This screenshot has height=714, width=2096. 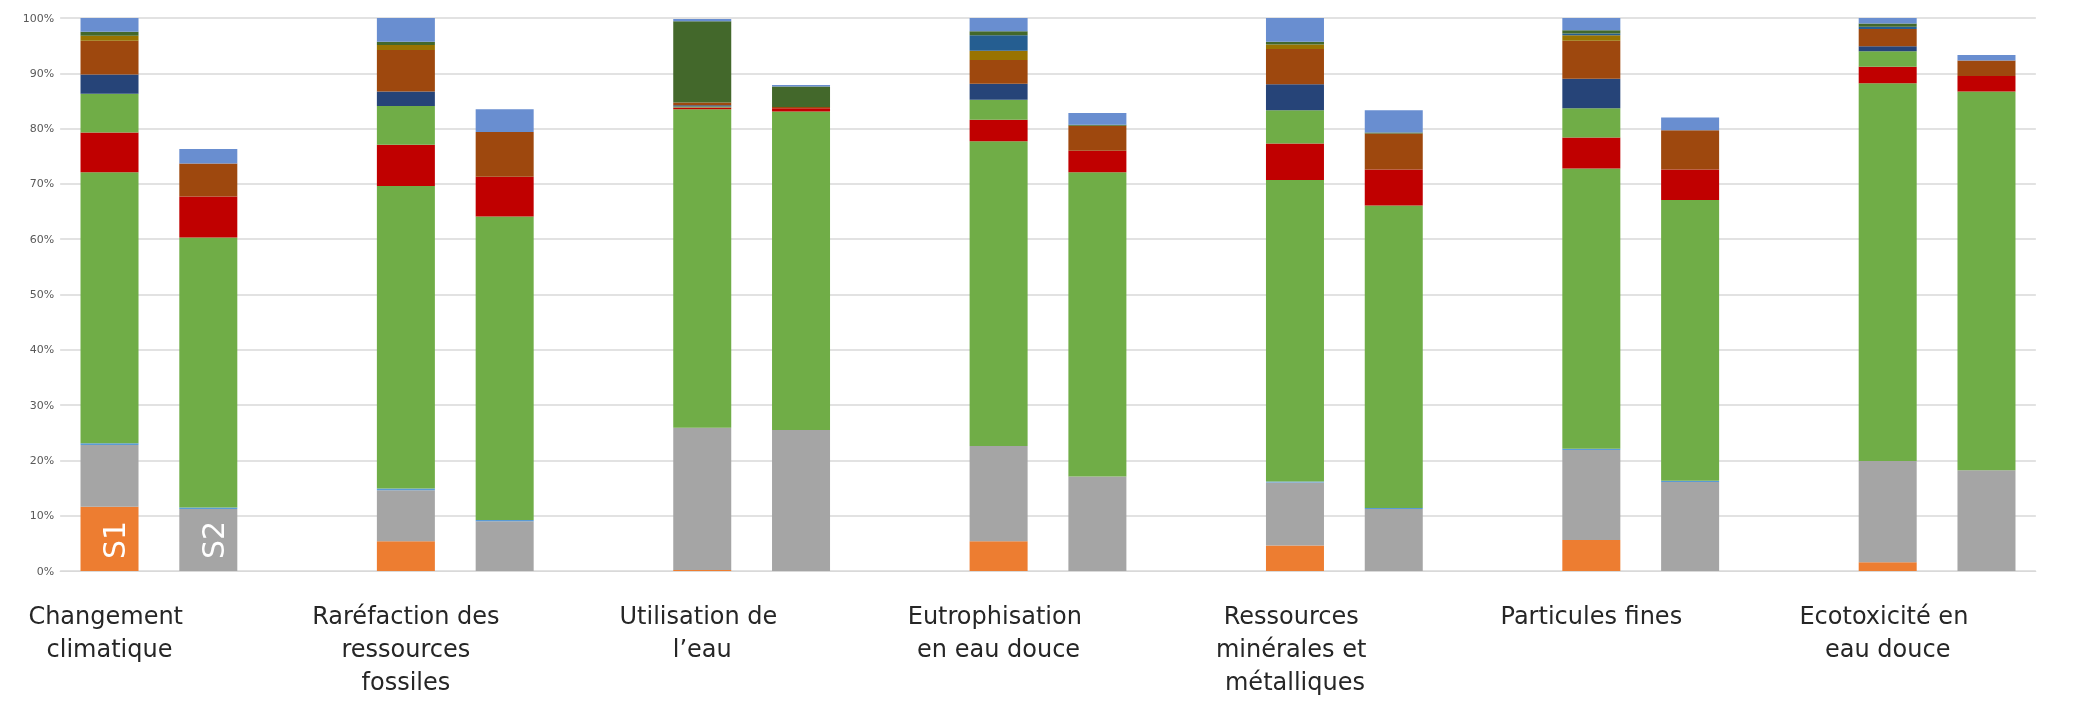 I want to click on y-tick-label: 10%, so click(x=42, y=516).